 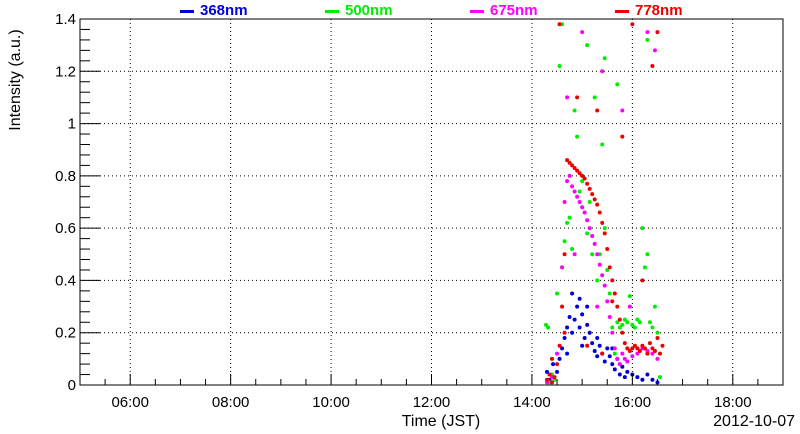 What do you see at coordinates (65, 228) in the screenshot?
I see `y-tick-label: 0.6` at bounding box center [65, 228].